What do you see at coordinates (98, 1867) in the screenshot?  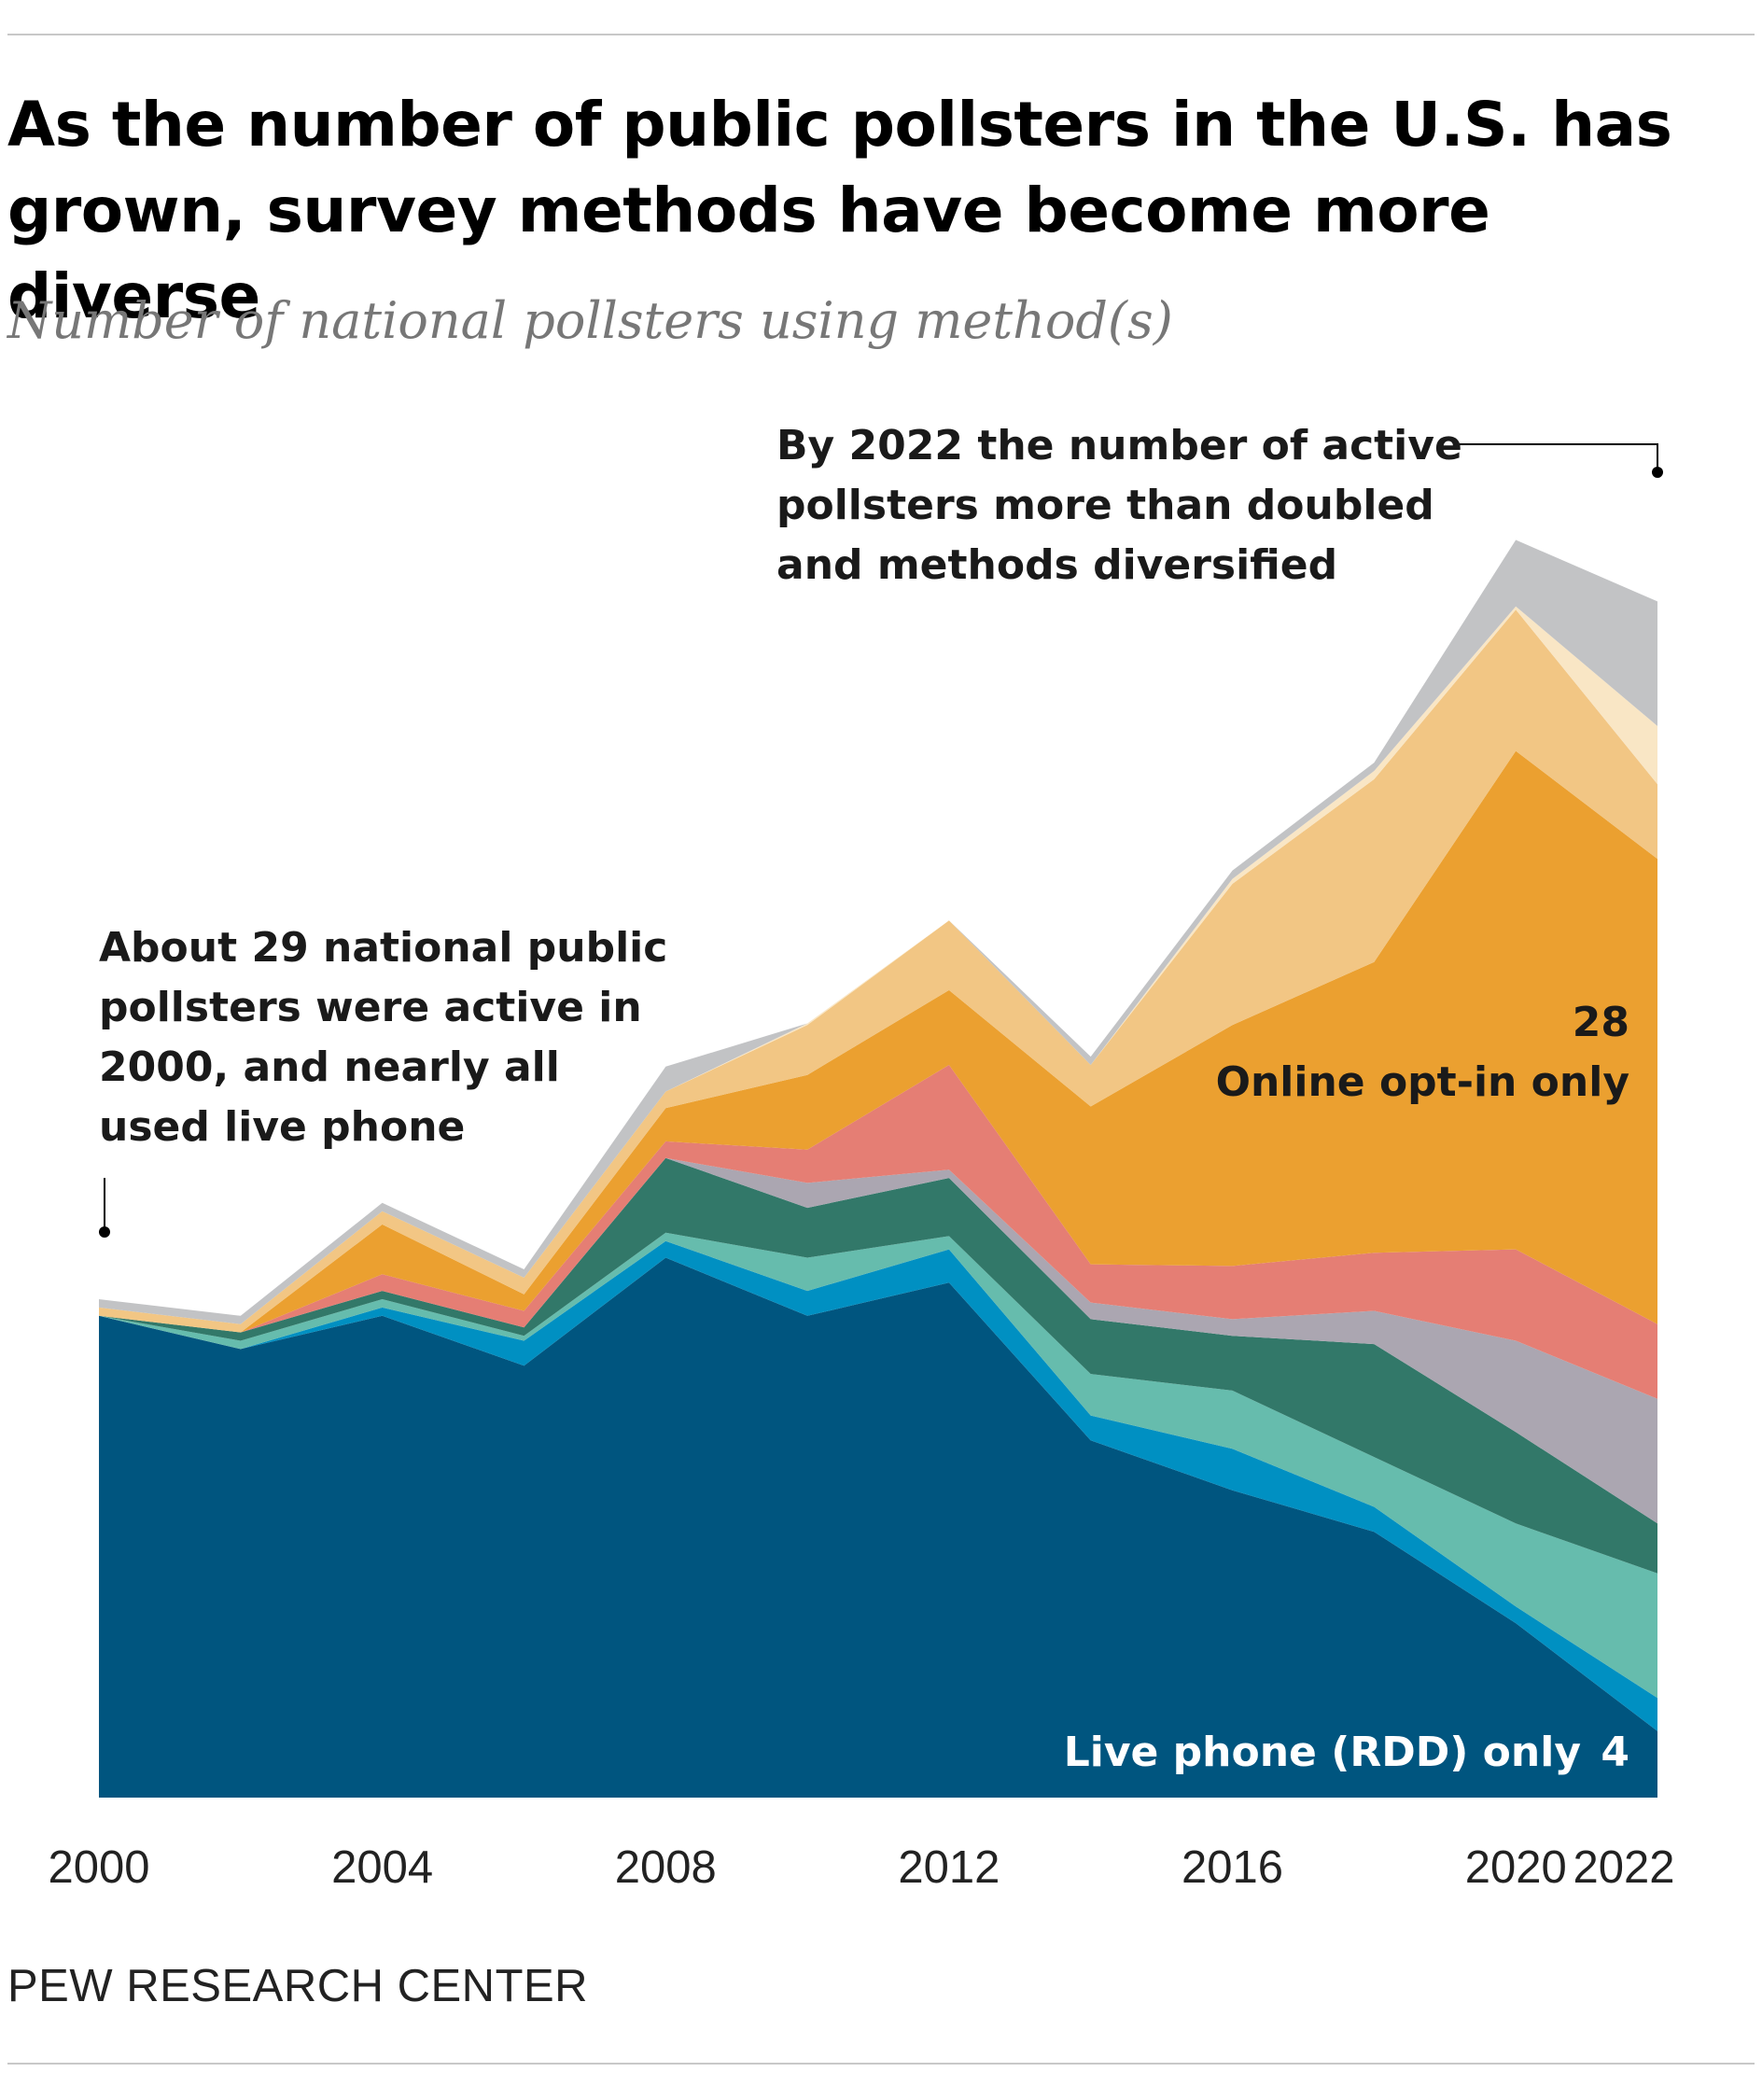 I see `x-tick-2000: 2000` at bounding box center [98, 1867].